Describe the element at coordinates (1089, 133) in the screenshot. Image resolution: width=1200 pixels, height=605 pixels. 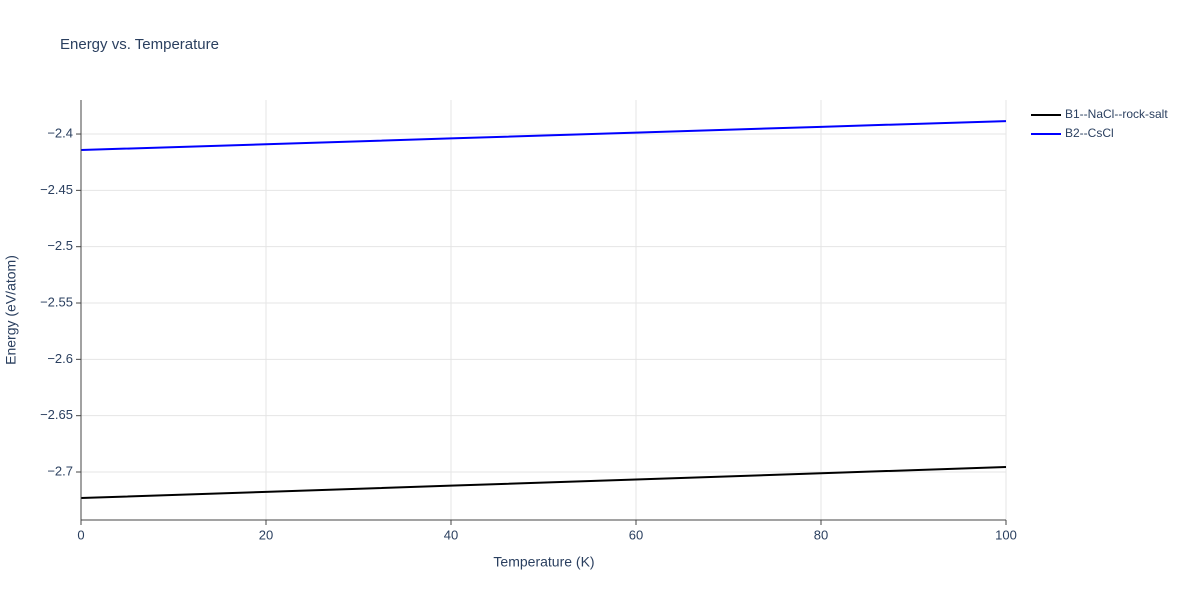
I see `legend-label: B2--CsCl` at that location.